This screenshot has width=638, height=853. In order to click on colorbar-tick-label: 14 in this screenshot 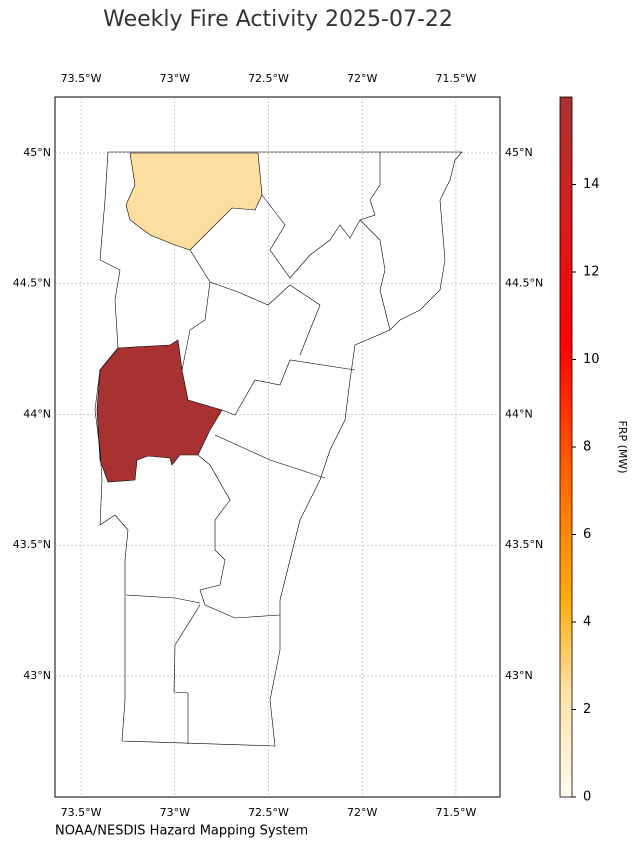, I will do `click(591, 184)`.